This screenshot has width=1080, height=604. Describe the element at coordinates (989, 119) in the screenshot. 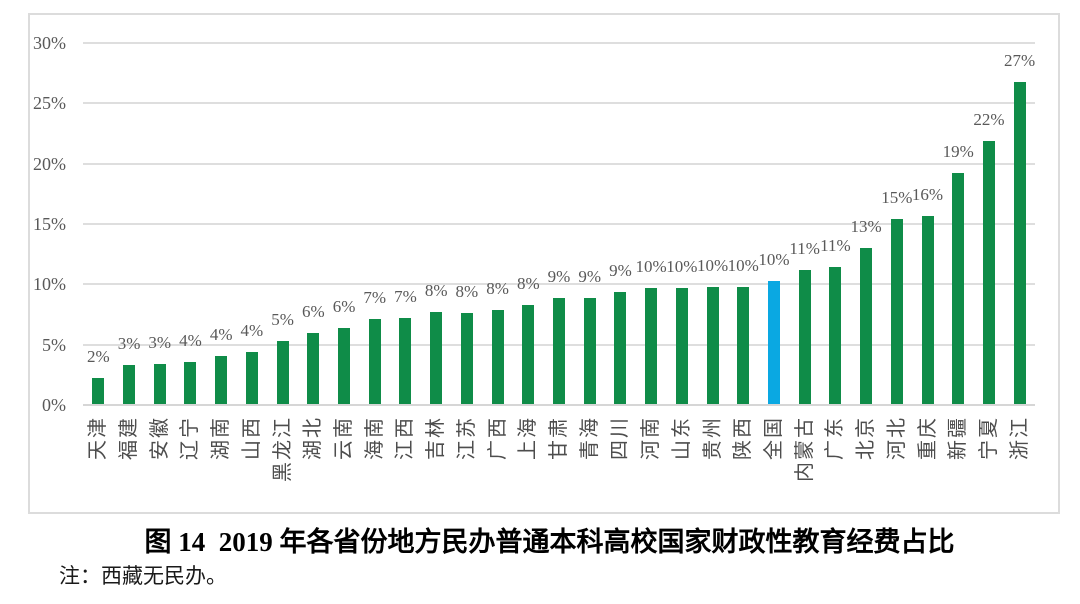

I see `bar-value-label-宁夏: 22%` at that location.